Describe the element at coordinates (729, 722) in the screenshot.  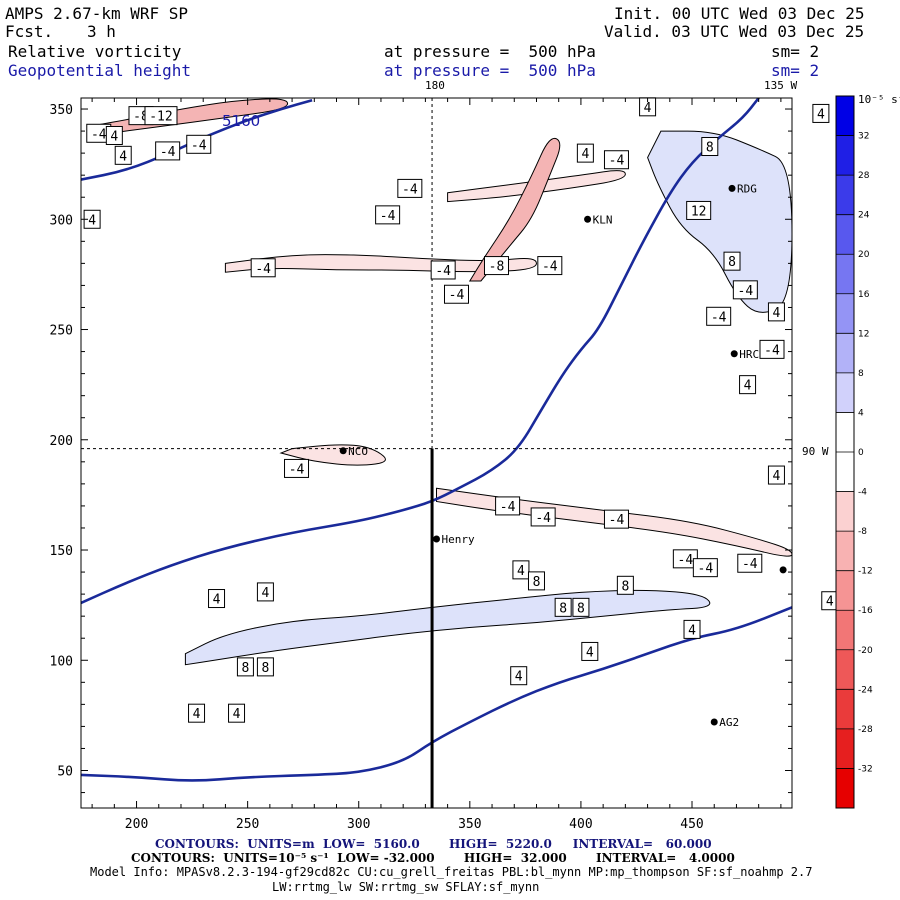
I see `station-label: AG2` at that location.